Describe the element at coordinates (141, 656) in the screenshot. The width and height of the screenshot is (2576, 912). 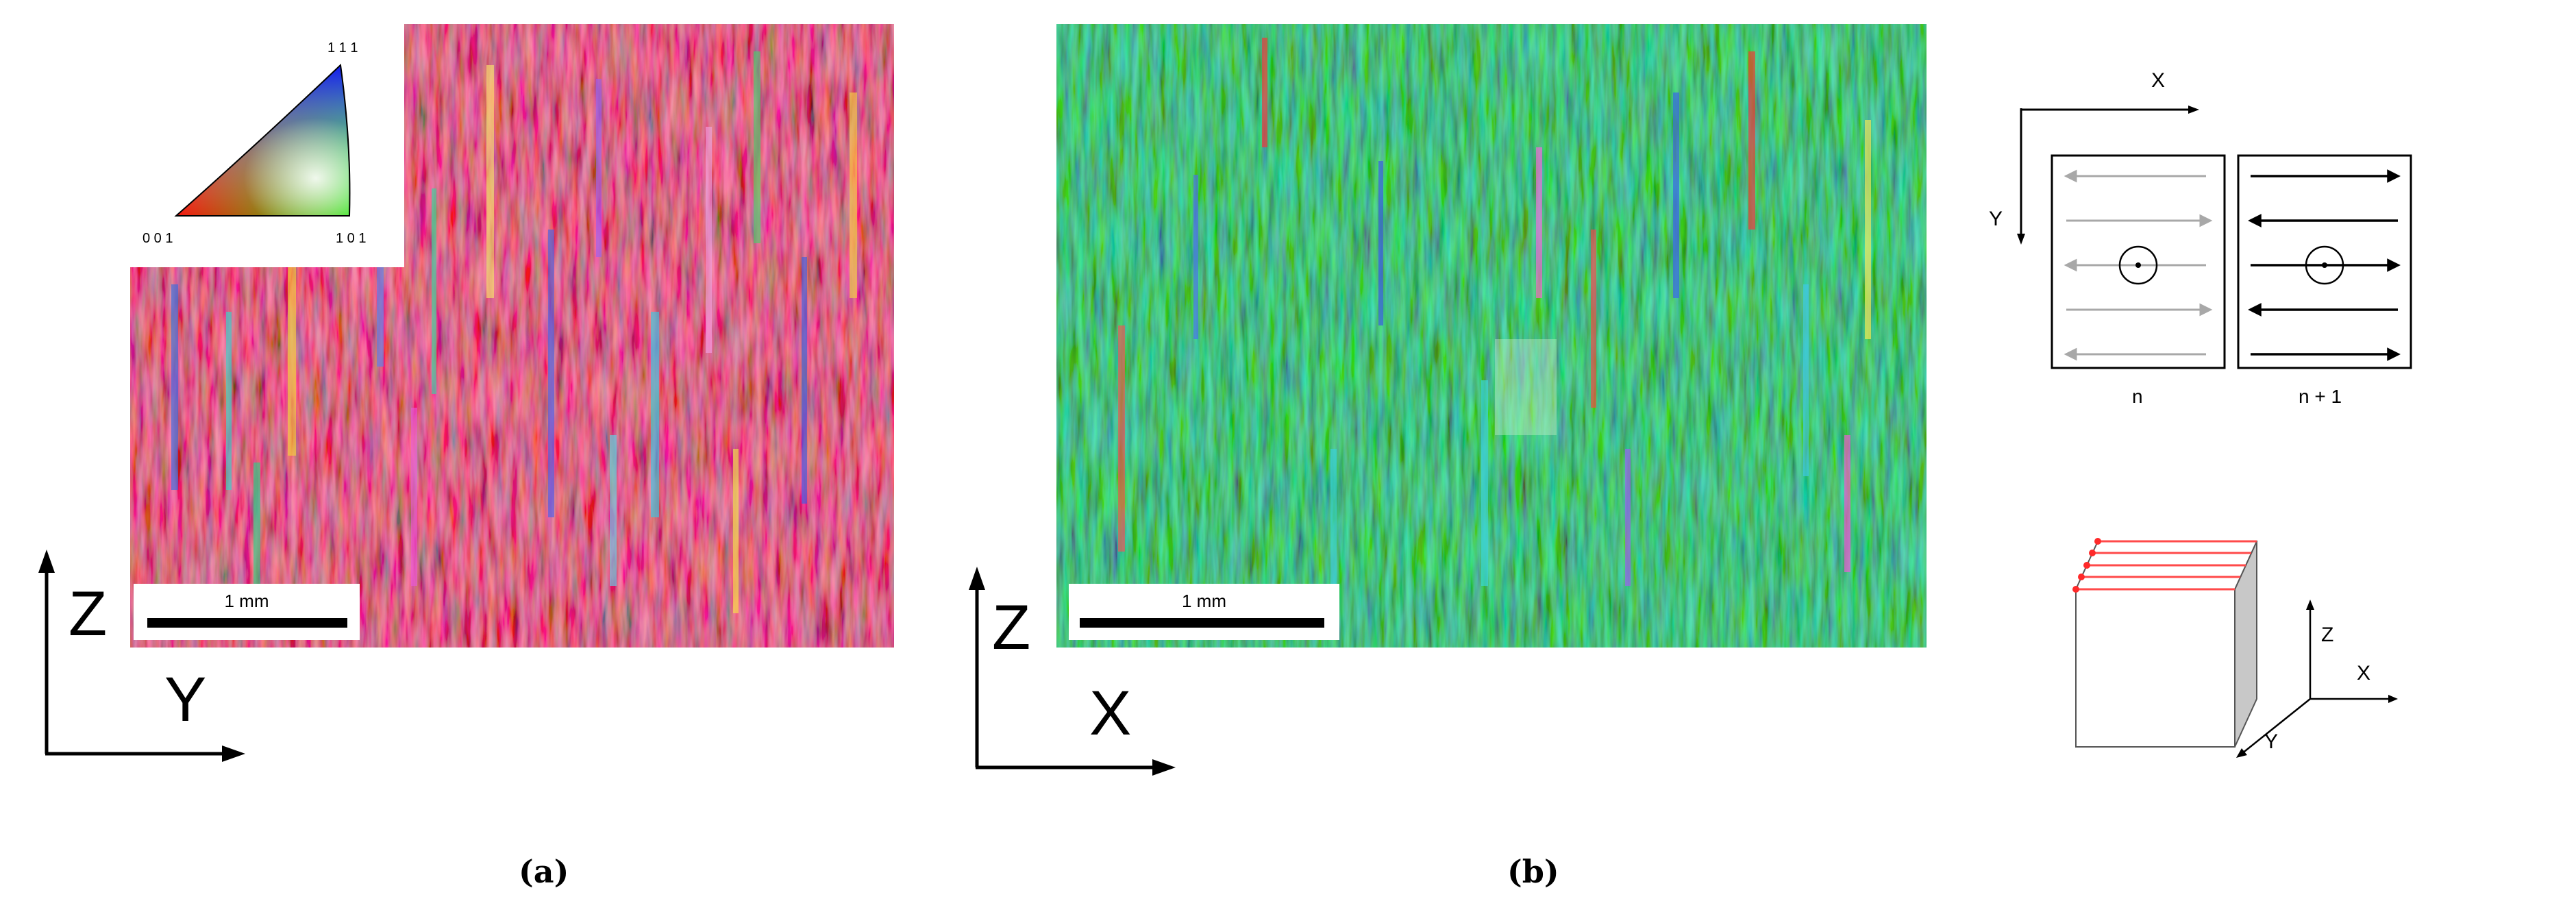
I see `axes-a` at that location.